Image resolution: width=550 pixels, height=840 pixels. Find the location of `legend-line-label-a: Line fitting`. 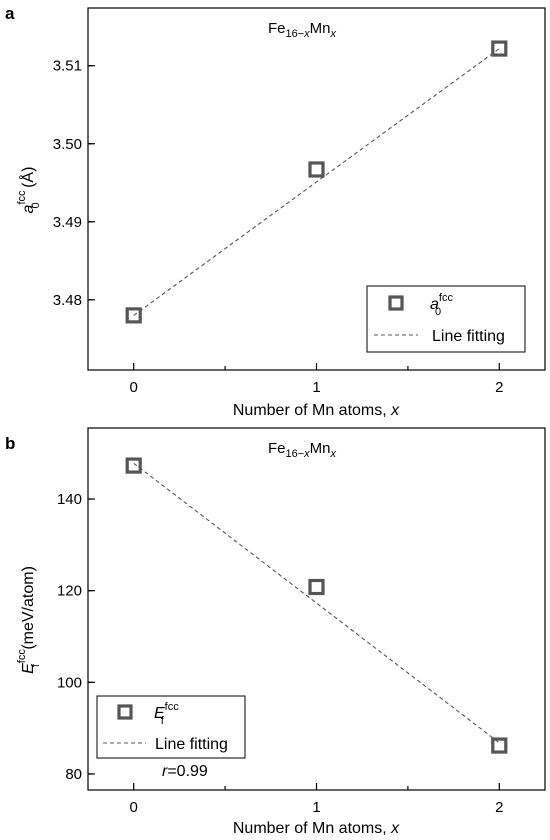

legend-line-label-a: Line fitting is located at coordinates (468, 336).